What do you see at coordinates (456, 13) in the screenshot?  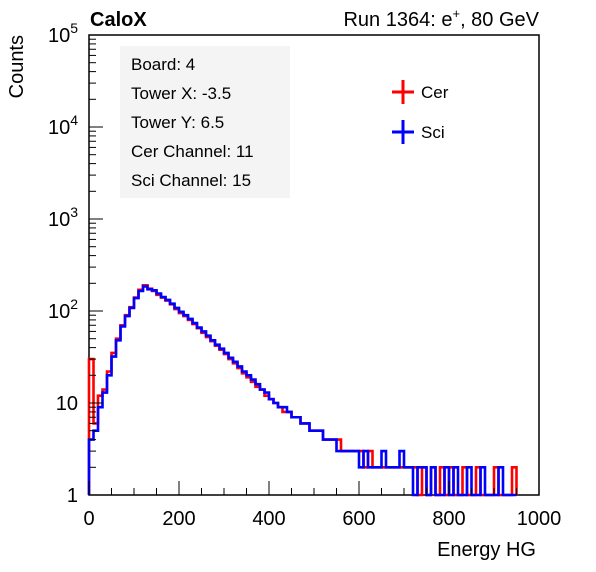 I see `run-label-sup: +` at bounding box center [456, 13].